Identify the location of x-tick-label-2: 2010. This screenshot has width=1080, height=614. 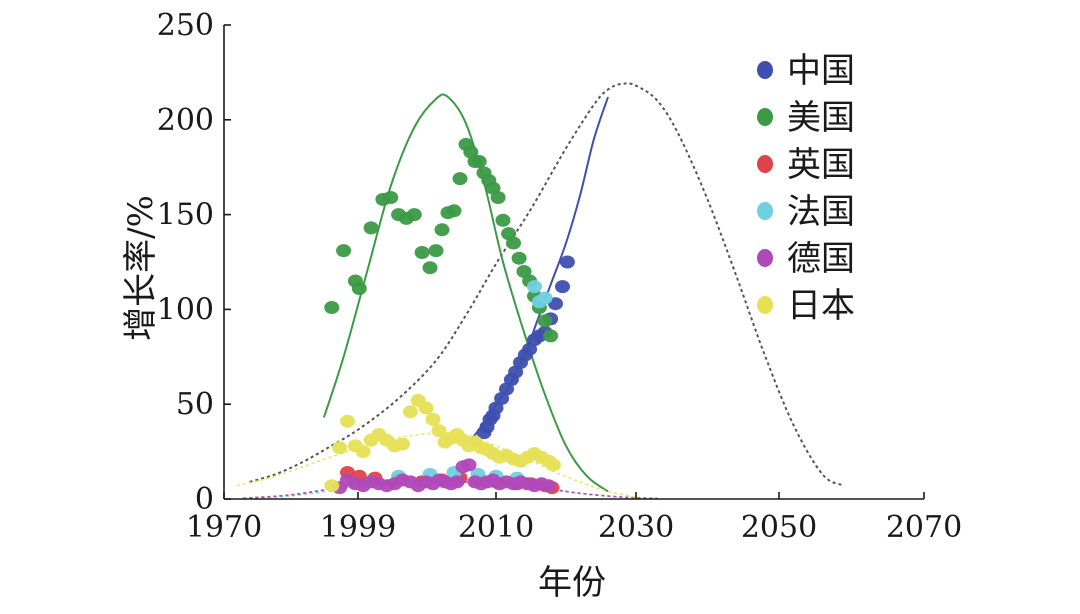
(496, 527).